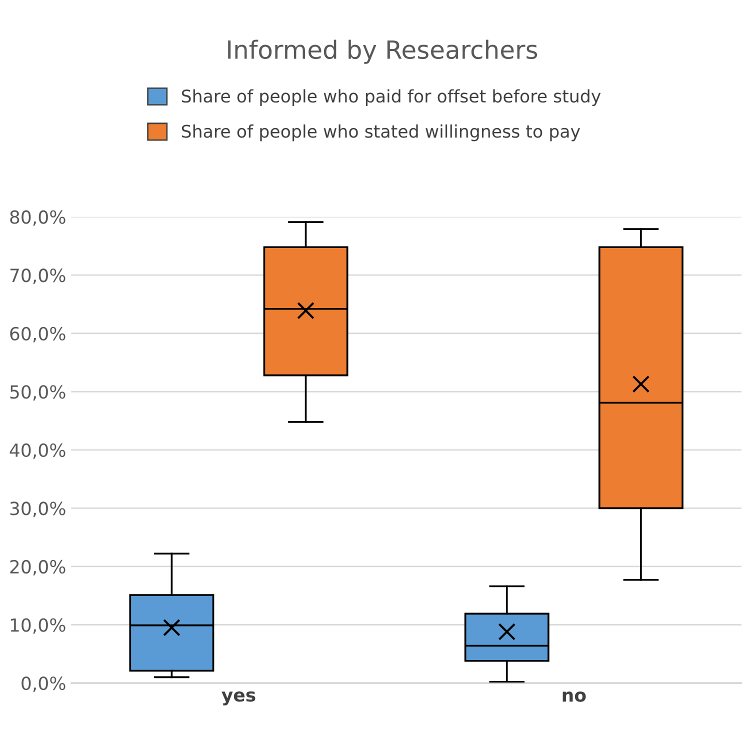 The width and height of the screenshot is (749, 740). What do you see at coordinates (381, 133) in the screenshot?
I see `legend-label: Share of people who stated willingness to pay` at bounding box center [381, 133].